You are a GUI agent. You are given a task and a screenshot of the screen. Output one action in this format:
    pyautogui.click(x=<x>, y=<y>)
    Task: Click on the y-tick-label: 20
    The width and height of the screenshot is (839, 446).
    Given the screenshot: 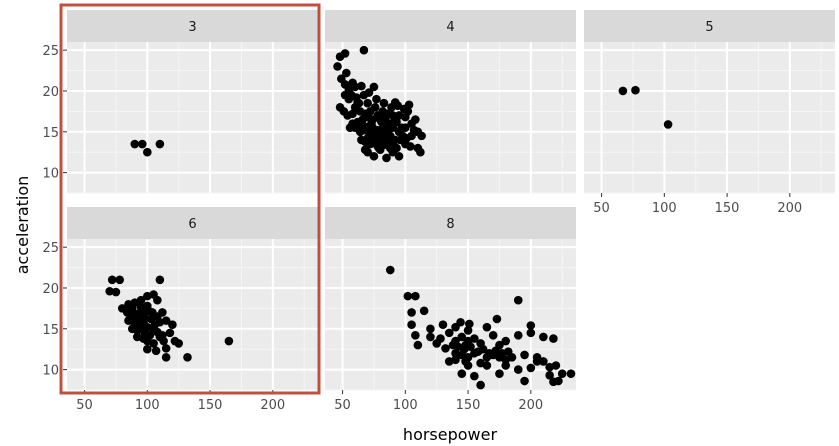 What is the action you would take?
    pyautogui.click(x=50, y=289)
    